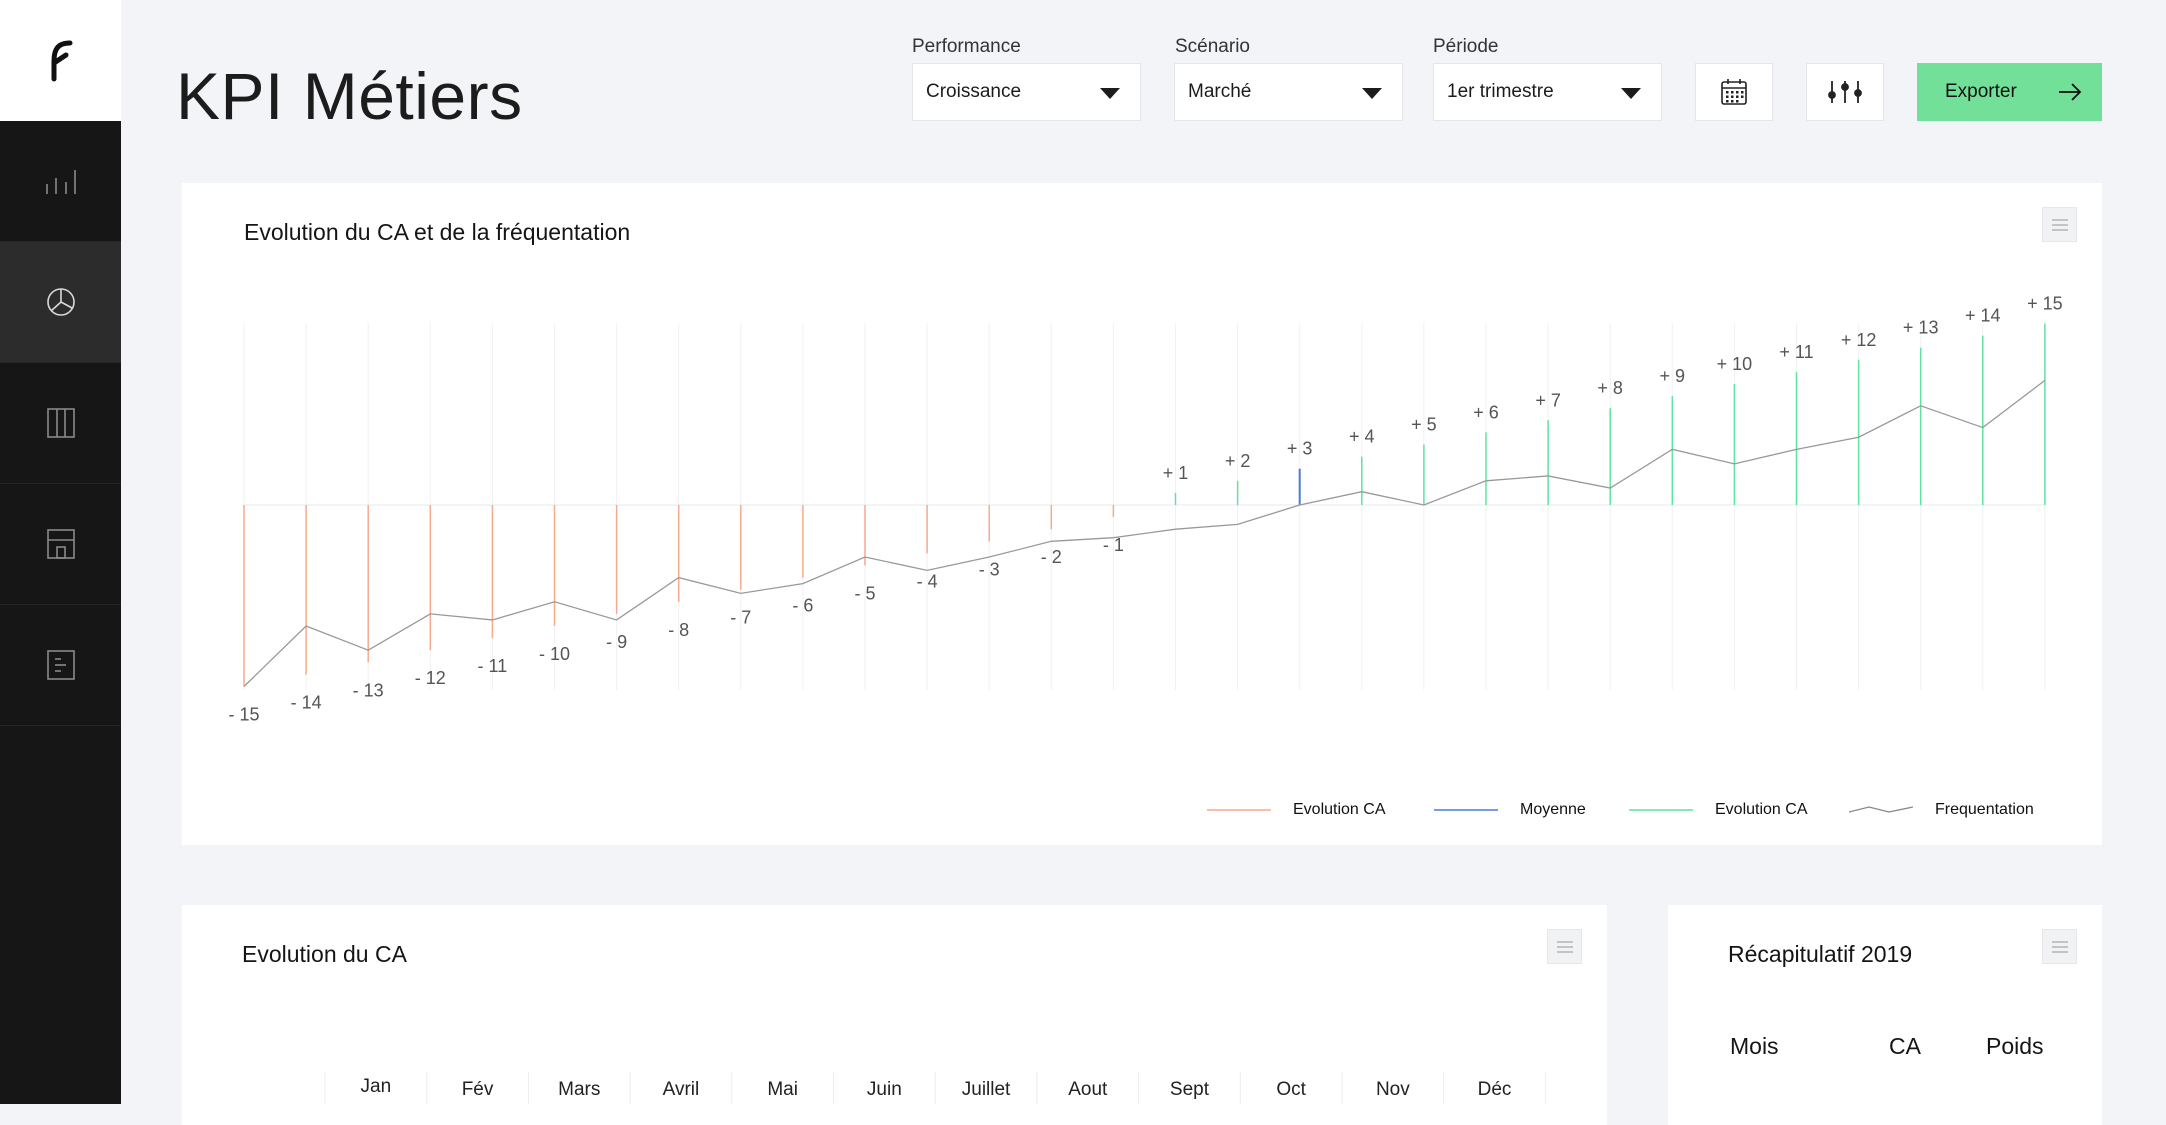 The width and height of the screenshot is (2166, 1125). I want to click on sidebar-item-kpi, so click(60, 302).